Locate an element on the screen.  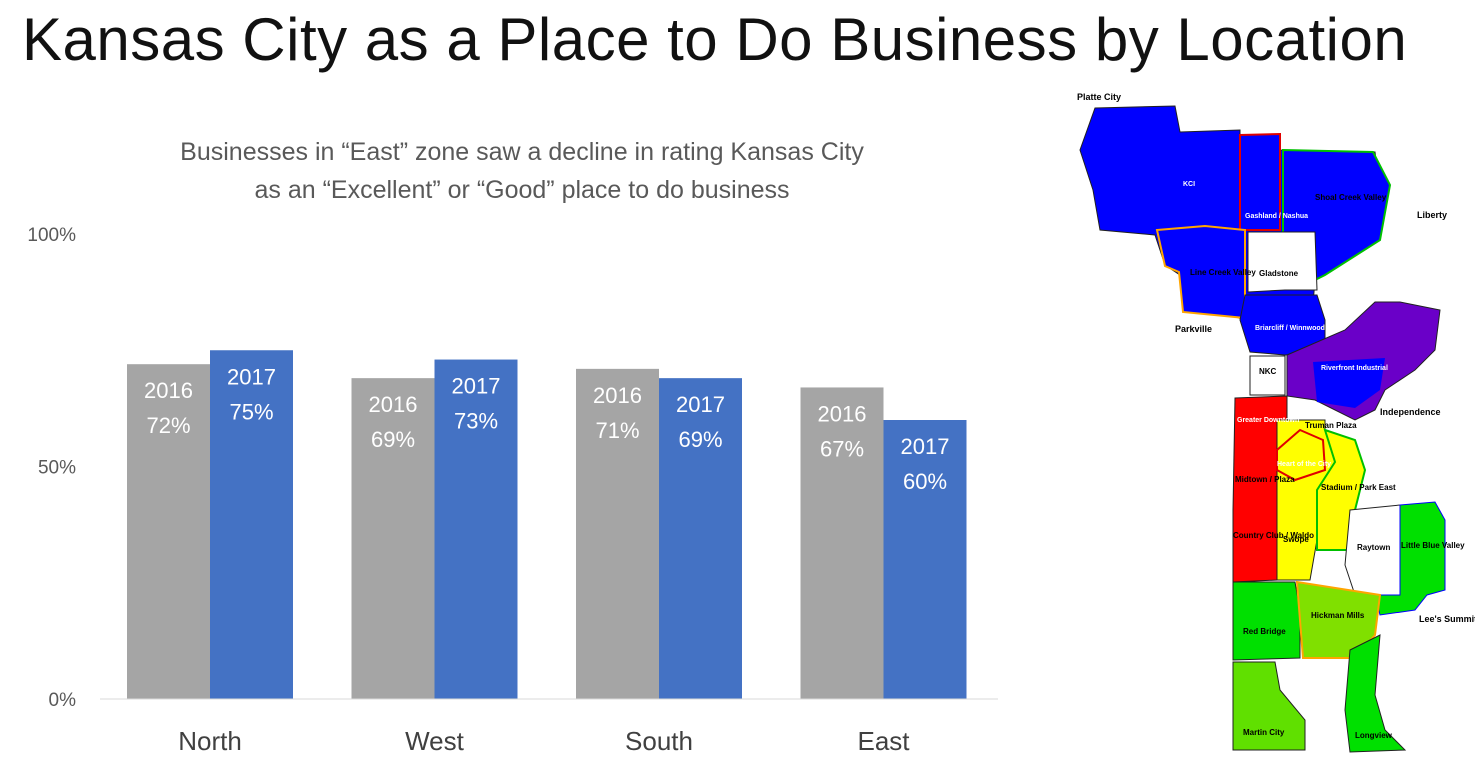
map-label-country-club: Country Club / Waldo is located at coordinates (1273, 535).